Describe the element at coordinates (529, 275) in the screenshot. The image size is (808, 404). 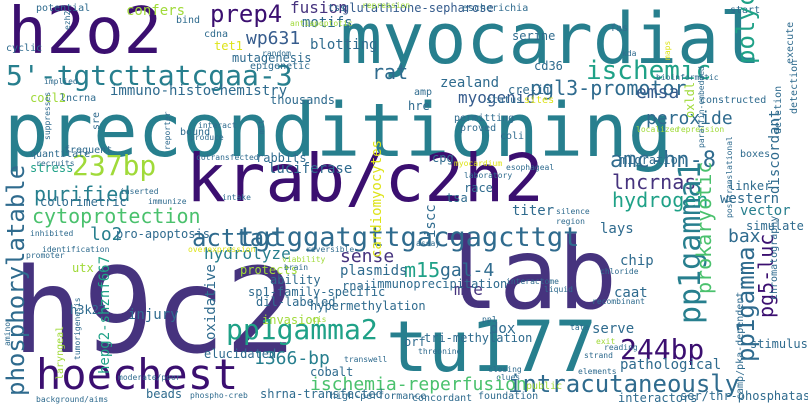
I see `word-lab: lab` at that location.